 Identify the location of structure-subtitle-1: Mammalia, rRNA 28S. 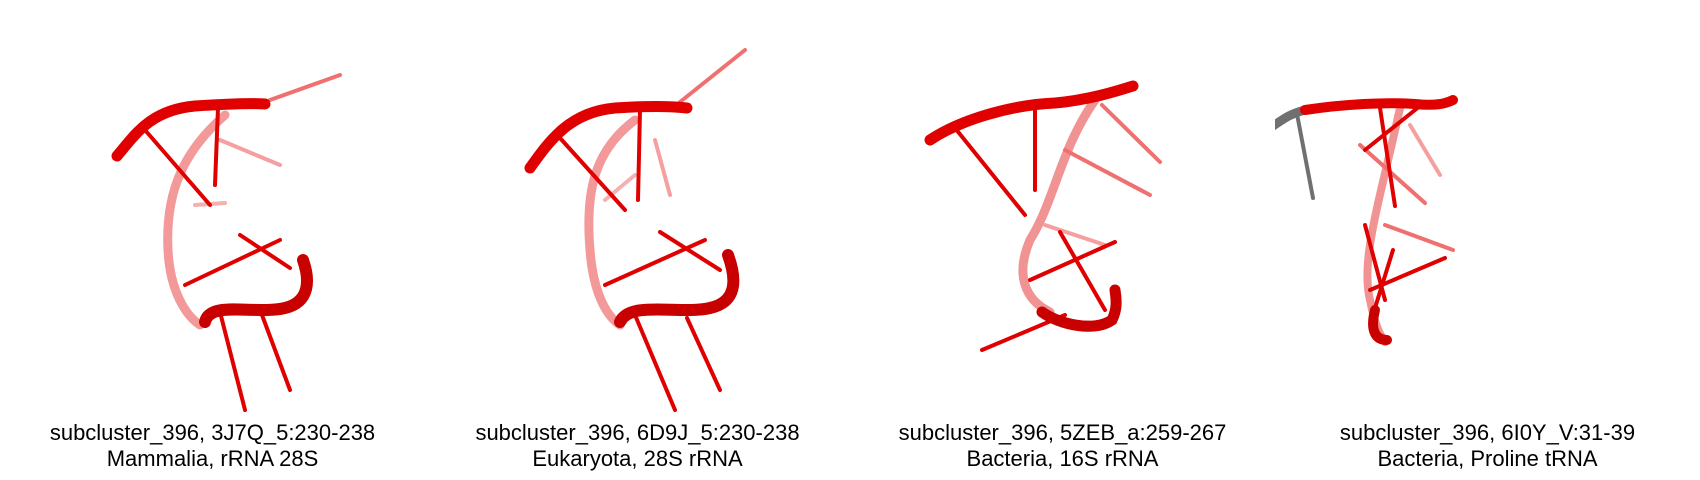
(212, 458).